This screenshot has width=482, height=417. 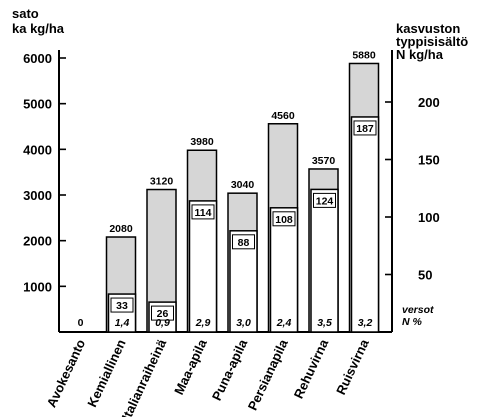 I want to click on n-percent-label: 3,2, so click(x=365, y=323).